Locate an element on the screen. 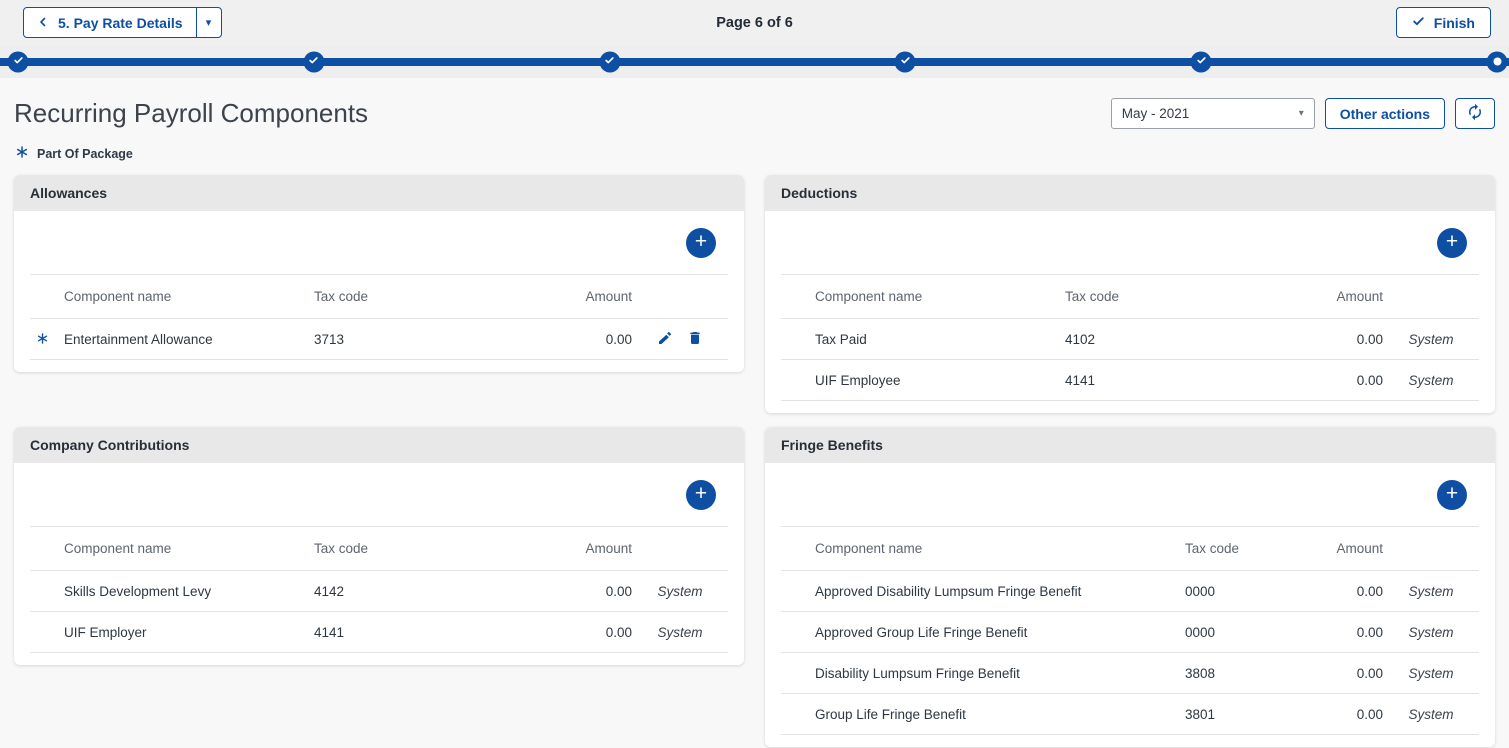  delete-component-button is located at coordinates (695, 339).